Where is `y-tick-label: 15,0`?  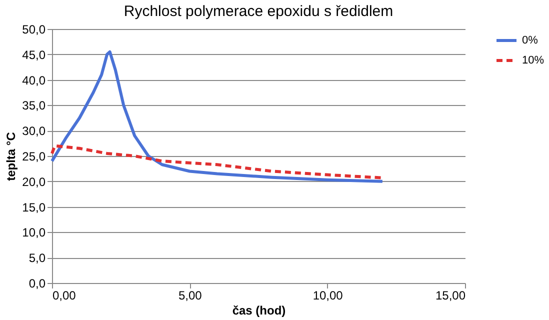
y-tick-label: 15,0 is located at coordinates (34, 207).